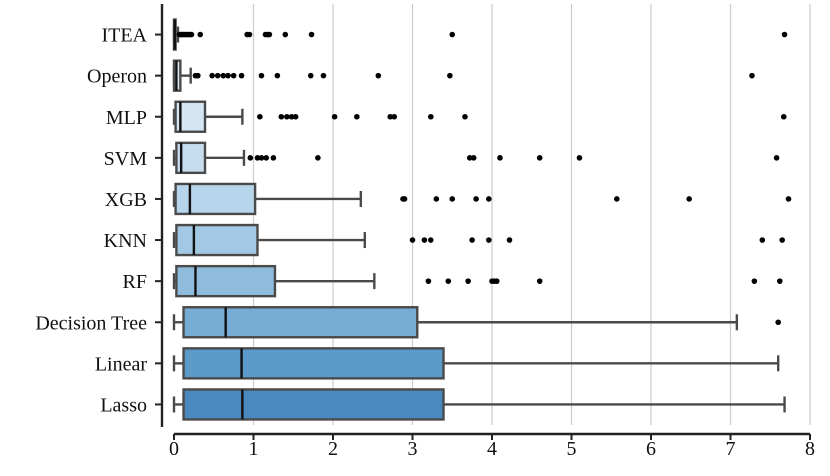 The height and width of the screenshot is (476, 830). What do you see at coordinates (463, 75) in the screenshot?
I see `box-group-operon` at bounding box center [463, 75].